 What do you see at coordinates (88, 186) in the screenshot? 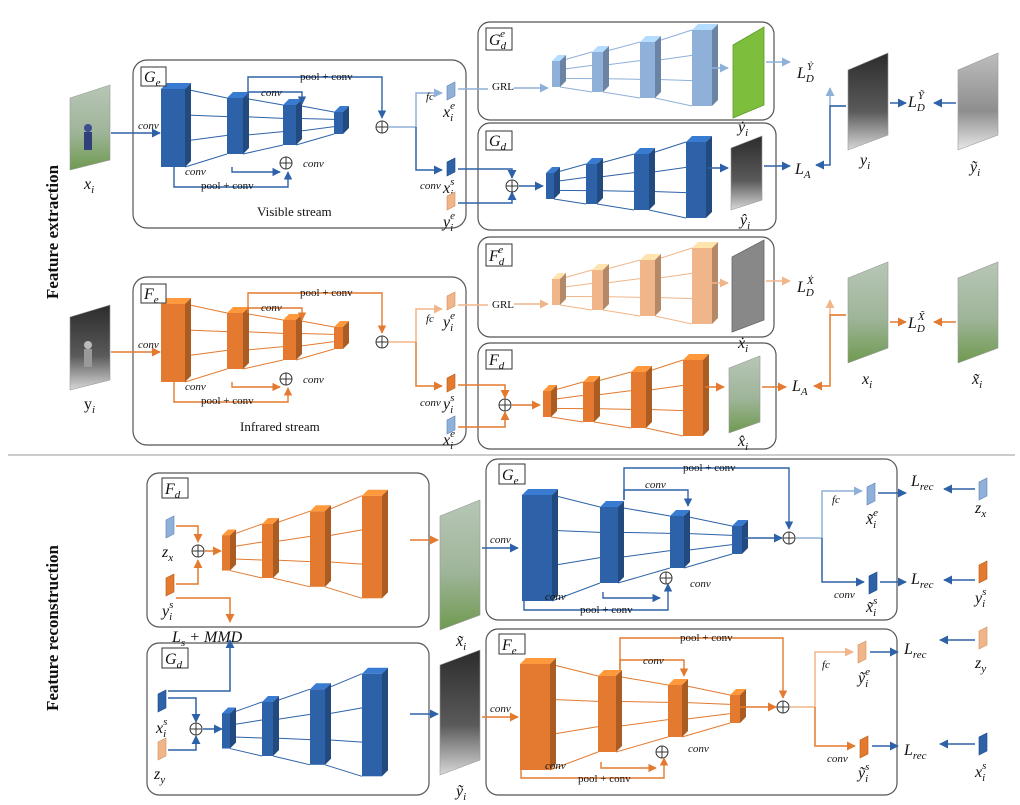
I see `label-x-i-input: xi` at bounding box center [88, 186].